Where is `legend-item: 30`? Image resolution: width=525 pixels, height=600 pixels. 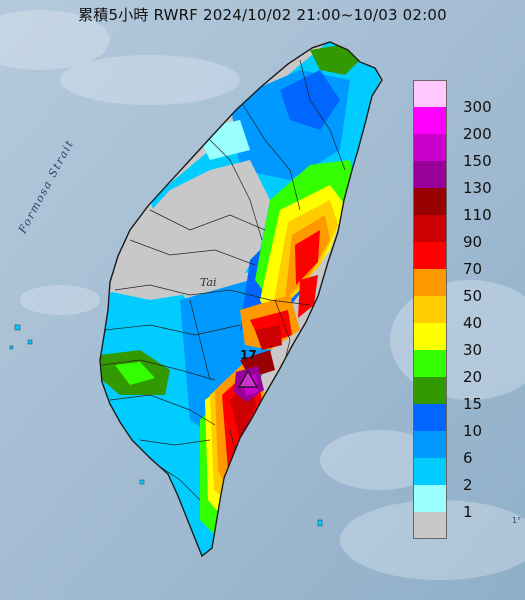
legend-item: 30 is located at coordinates (468, 341).